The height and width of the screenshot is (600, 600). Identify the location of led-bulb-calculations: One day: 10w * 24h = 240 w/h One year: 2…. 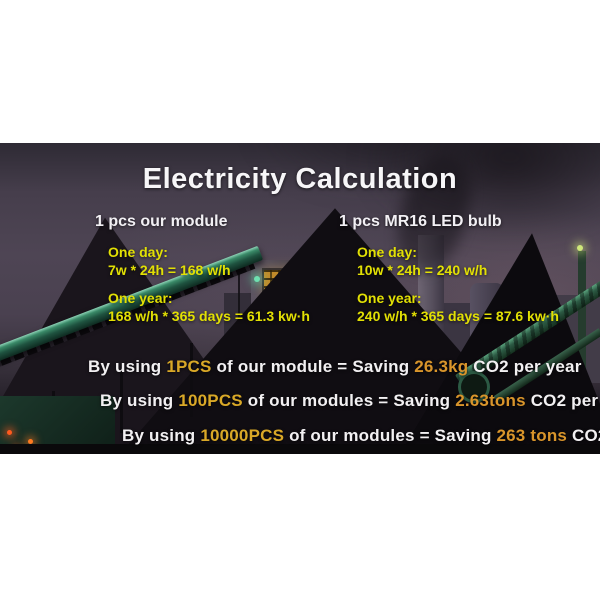
(458, 284).